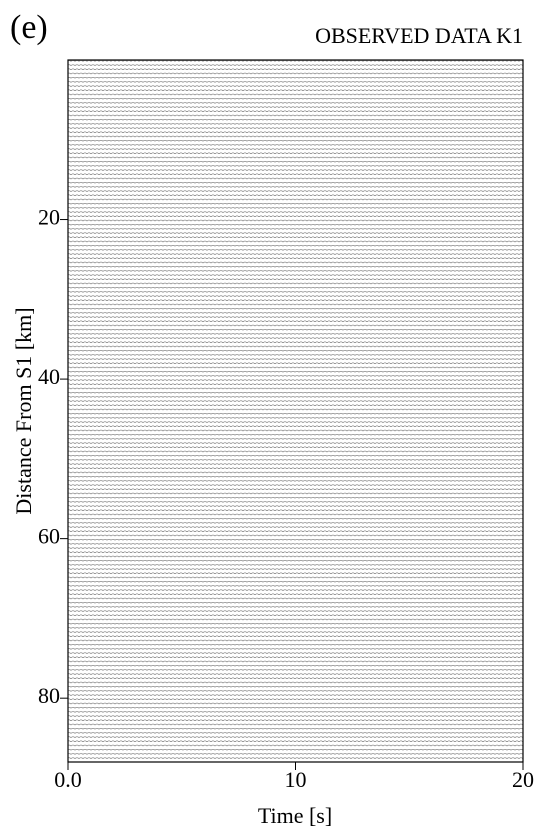  I want to click on x-tick-label: 20, so click(523, 779).